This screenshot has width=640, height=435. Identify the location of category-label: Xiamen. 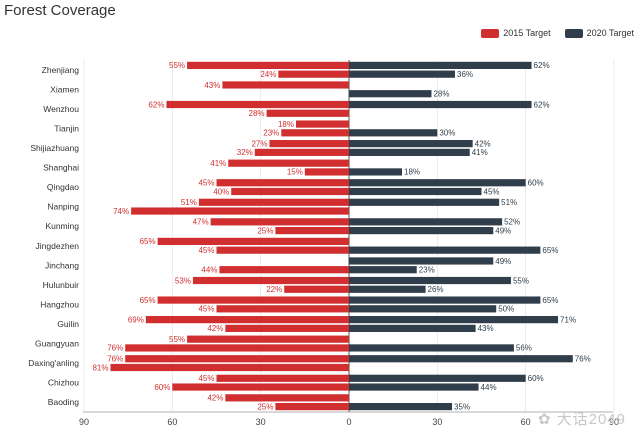
(64, 89).